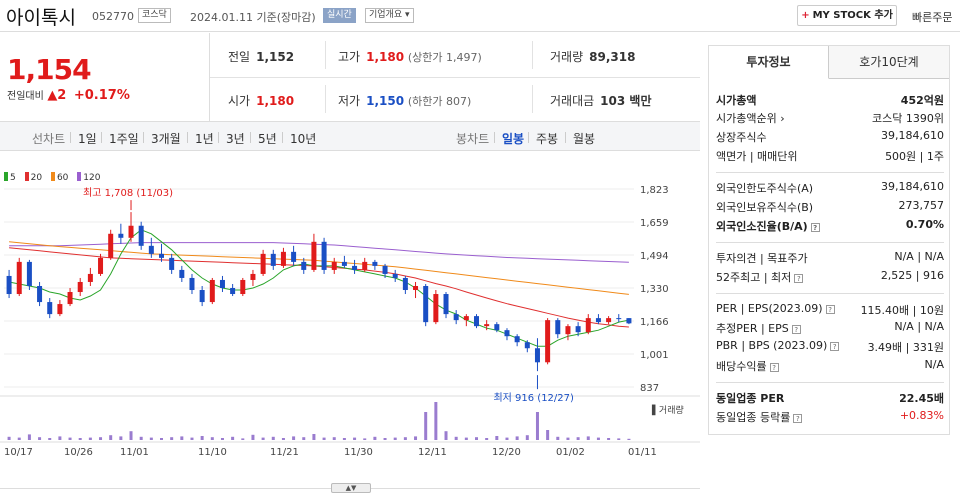 The height and width of the screenshot is (503, 960). I want to click on candle-daily: 일봉, so click(513, 139).